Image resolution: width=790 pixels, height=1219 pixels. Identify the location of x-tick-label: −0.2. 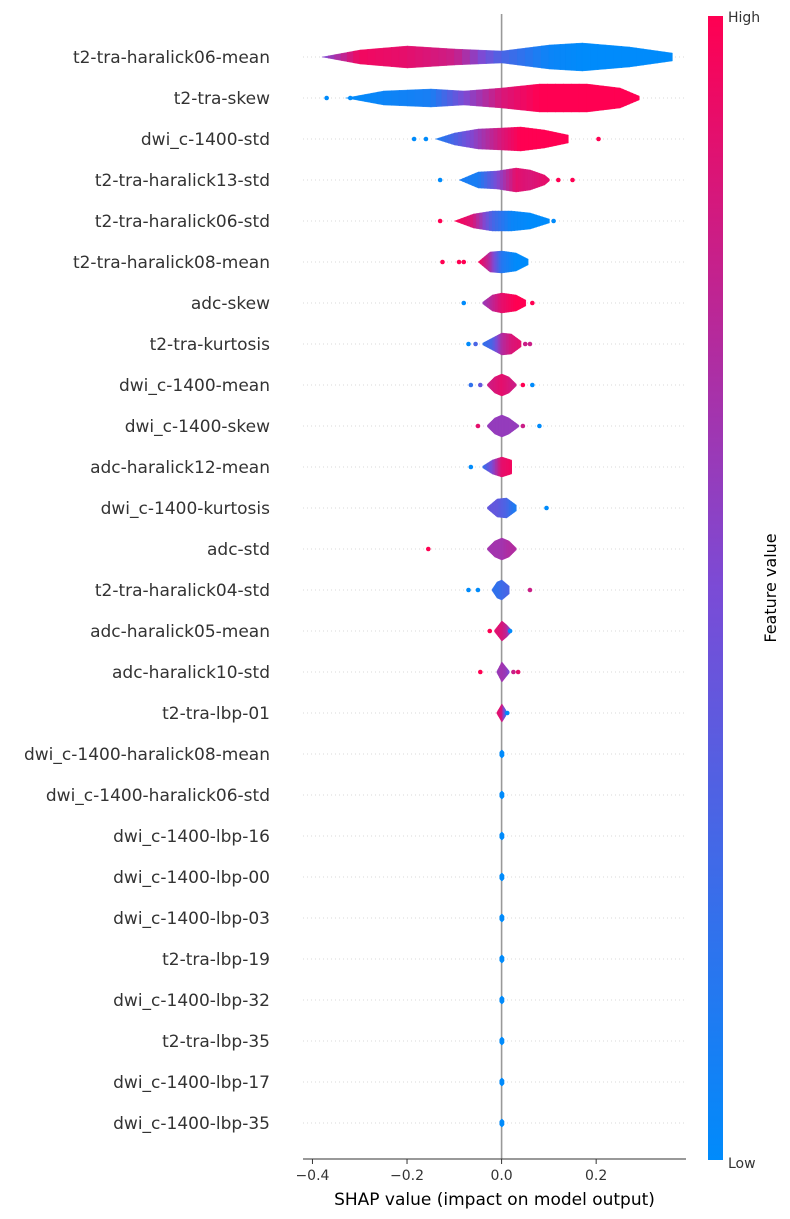
(407, 1176).